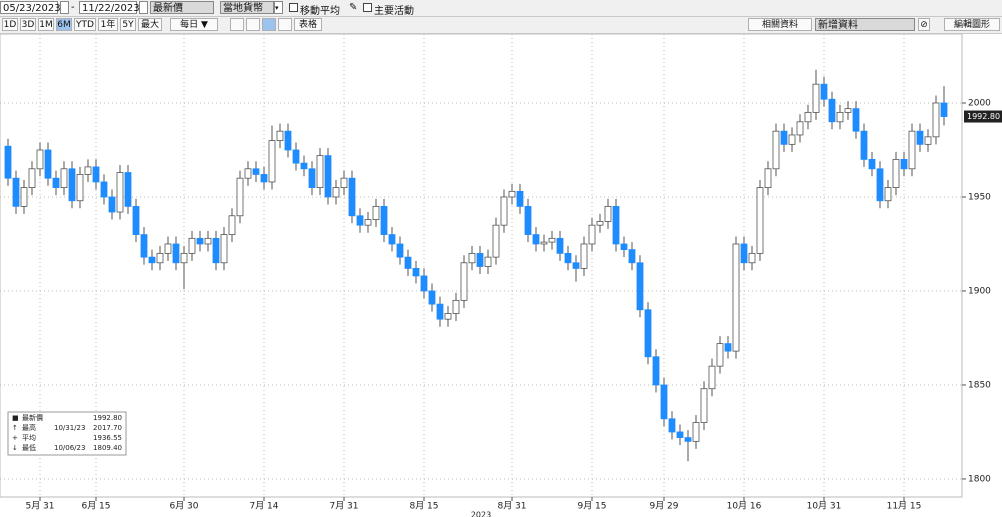 The width and height of the screenshot is (1002, 517). I want to click on x-tick-label: 8月 15, so click(423, 506).